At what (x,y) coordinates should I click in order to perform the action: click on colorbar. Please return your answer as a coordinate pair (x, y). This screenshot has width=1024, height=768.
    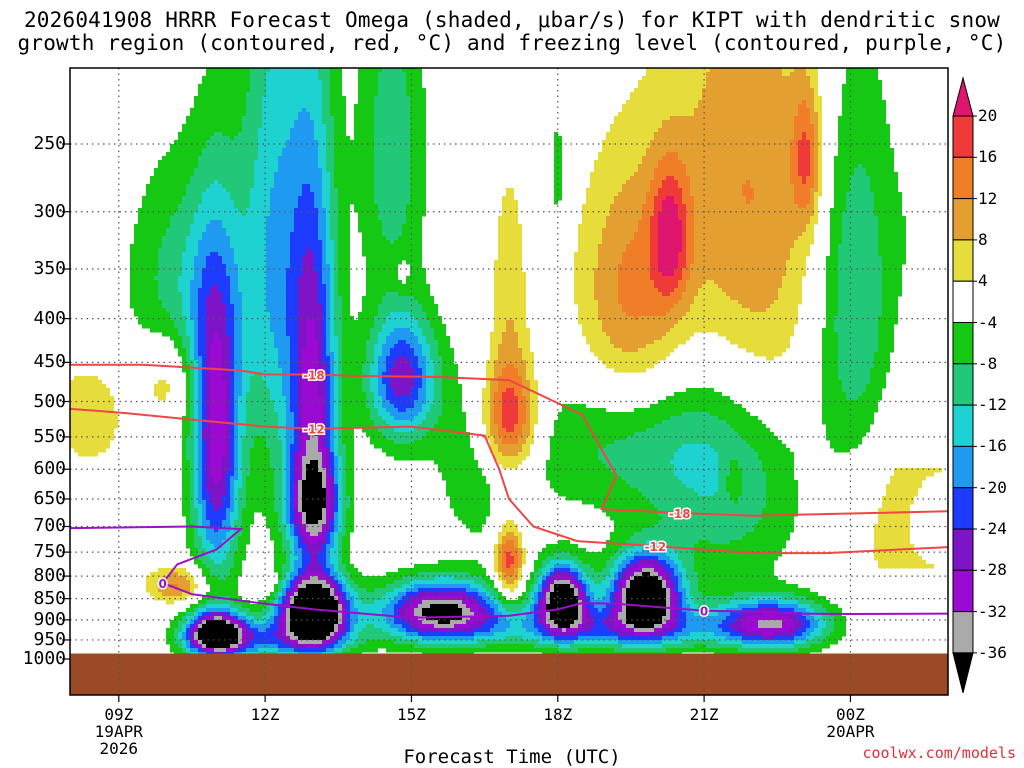
    Looking at the image, I should click on (964, 385).